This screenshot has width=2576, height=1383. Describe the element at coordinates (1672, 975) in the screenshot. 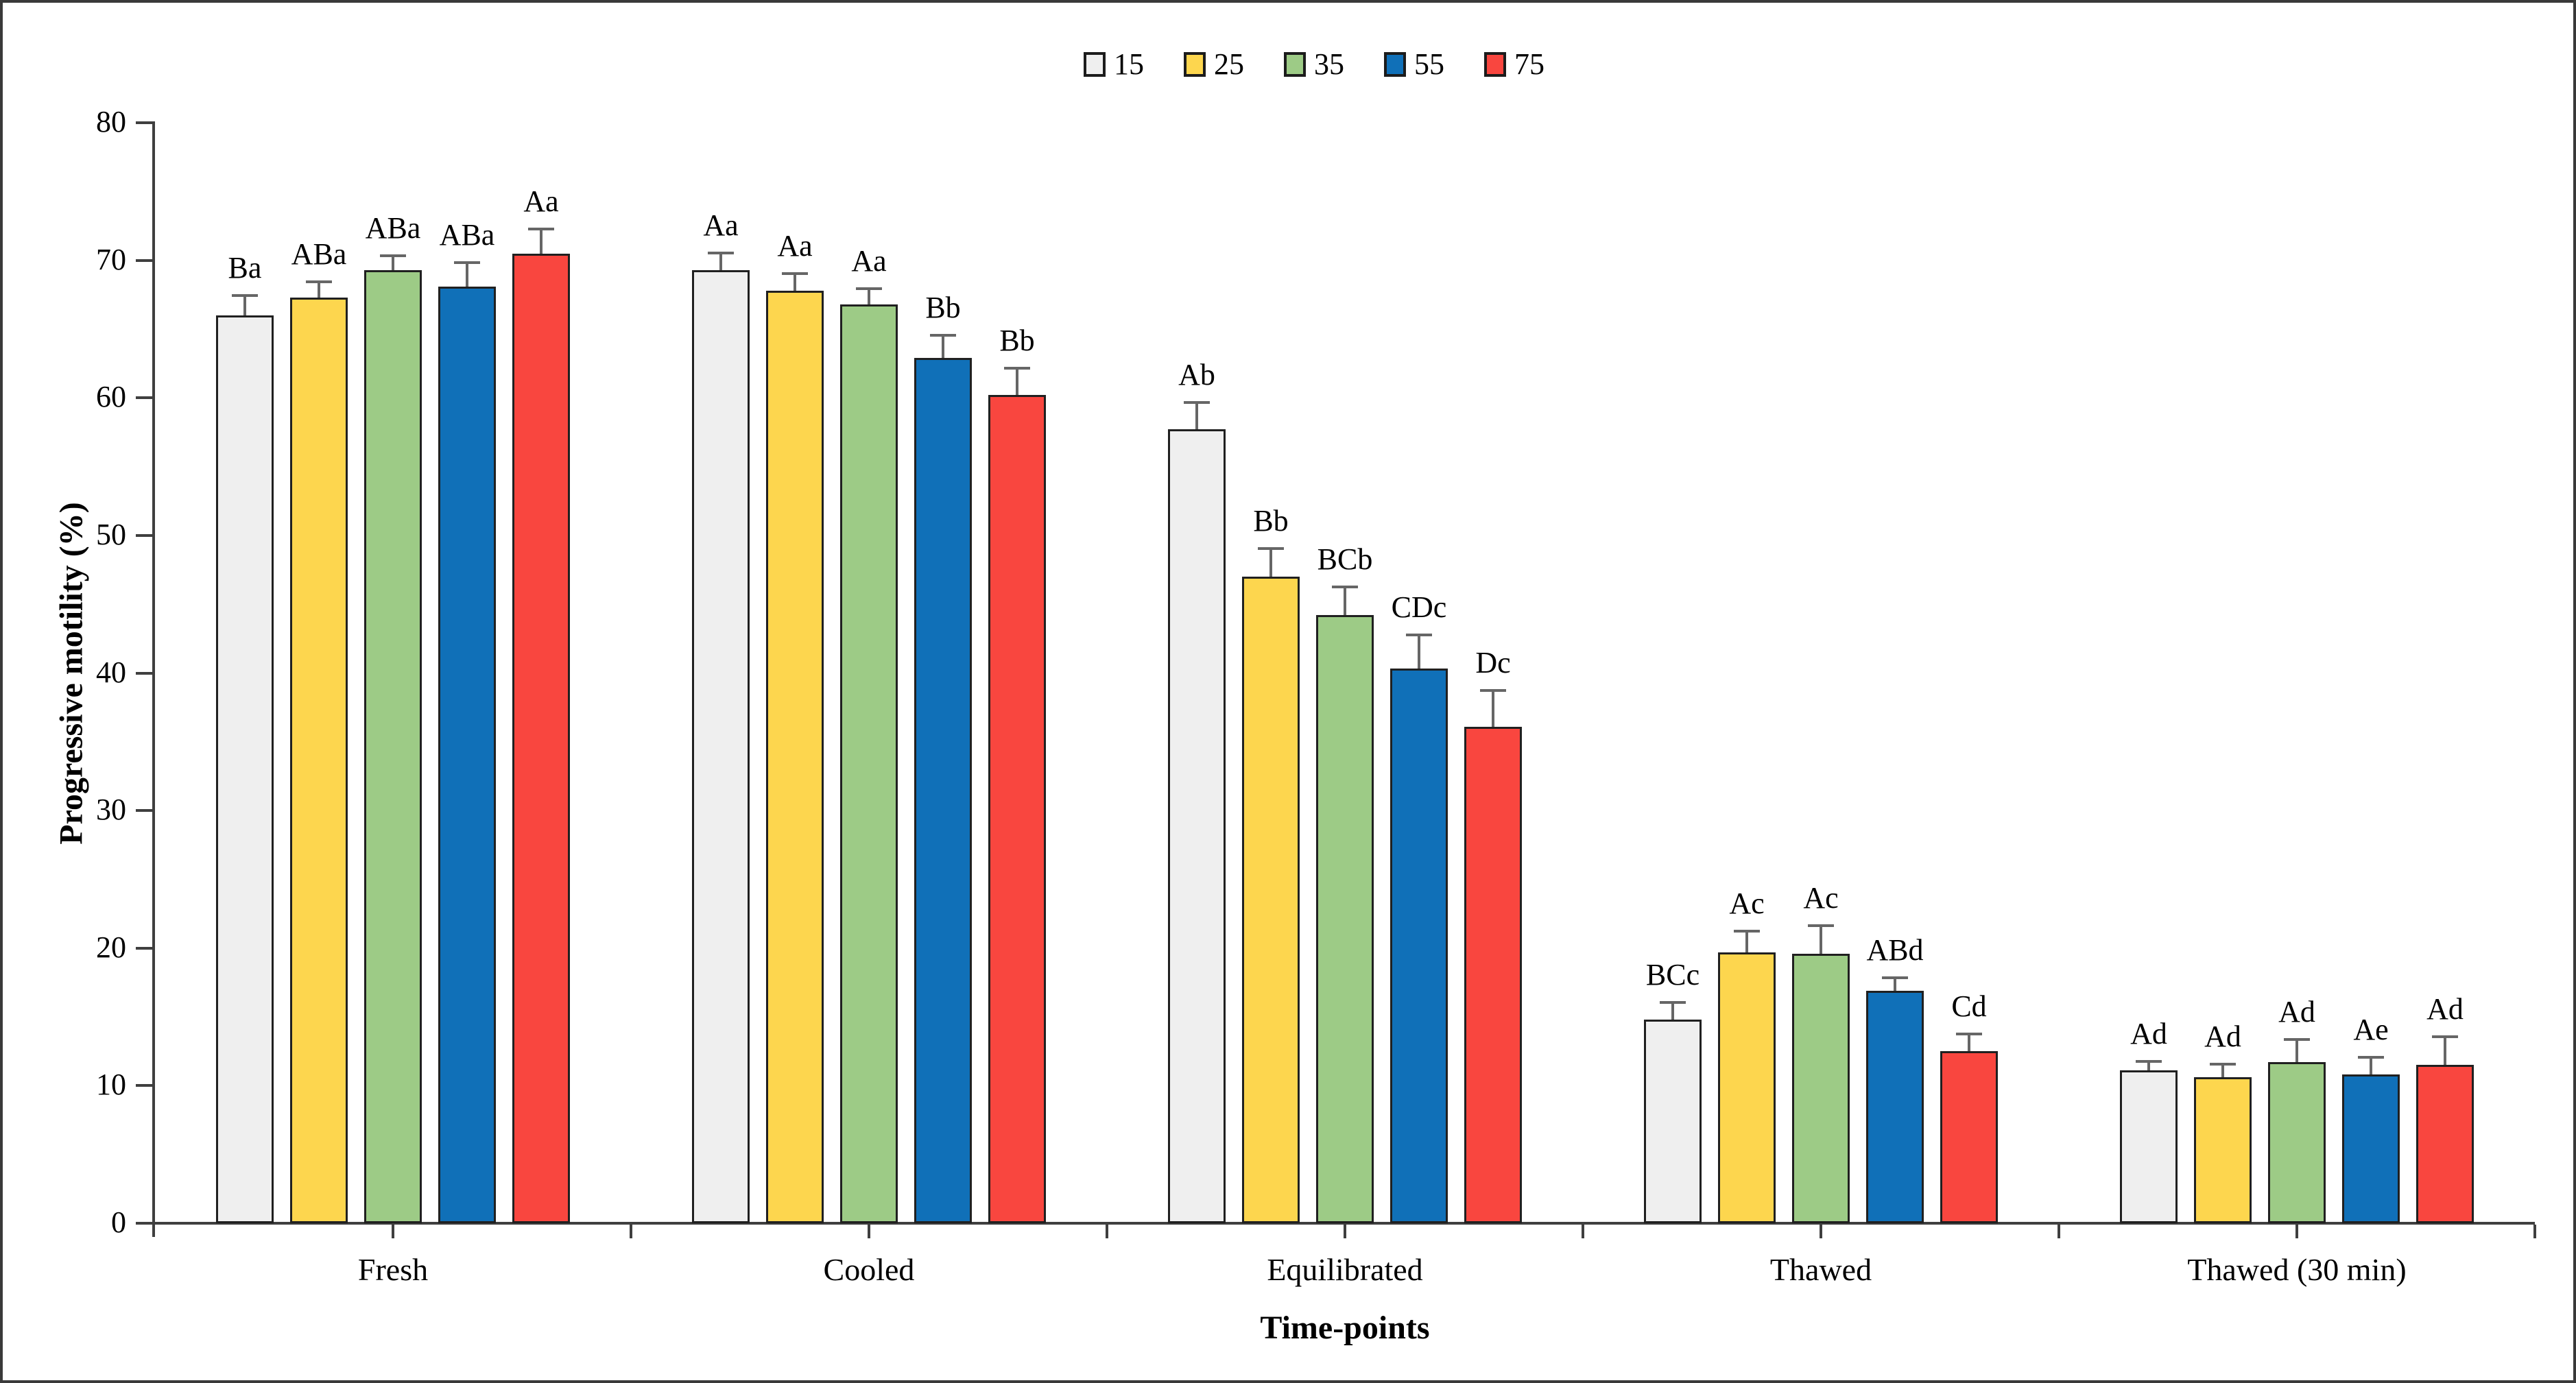

I see `significance-label: BCc` at that location.